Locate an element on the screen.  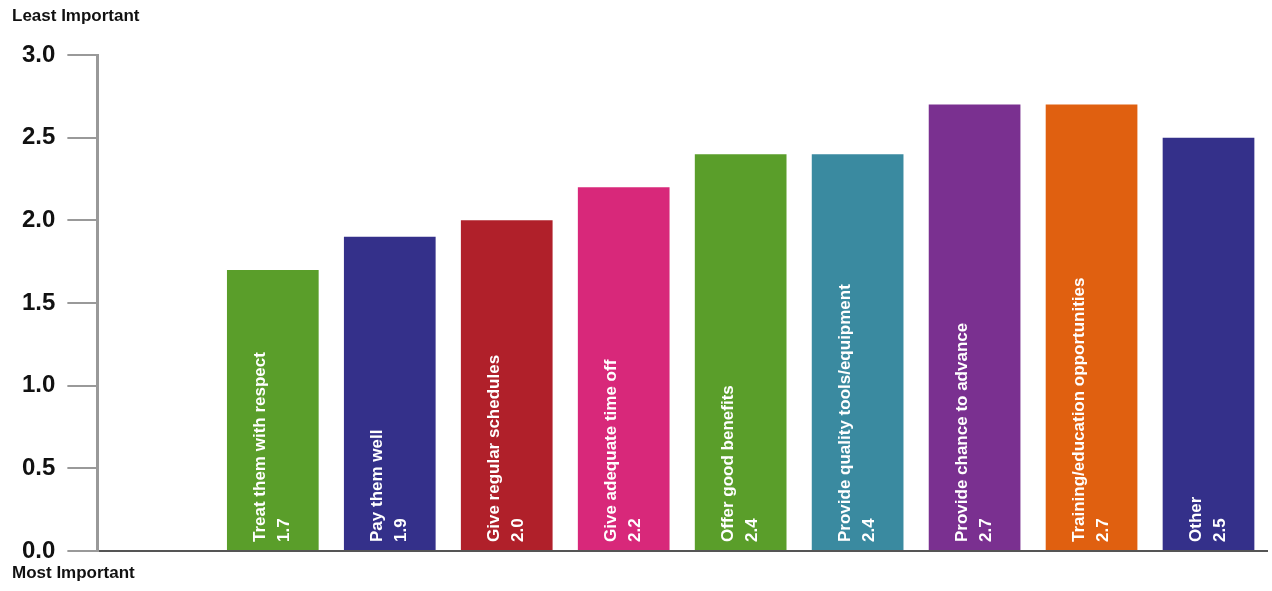
data-label: 1.9 is located at coordinates (401, 530).